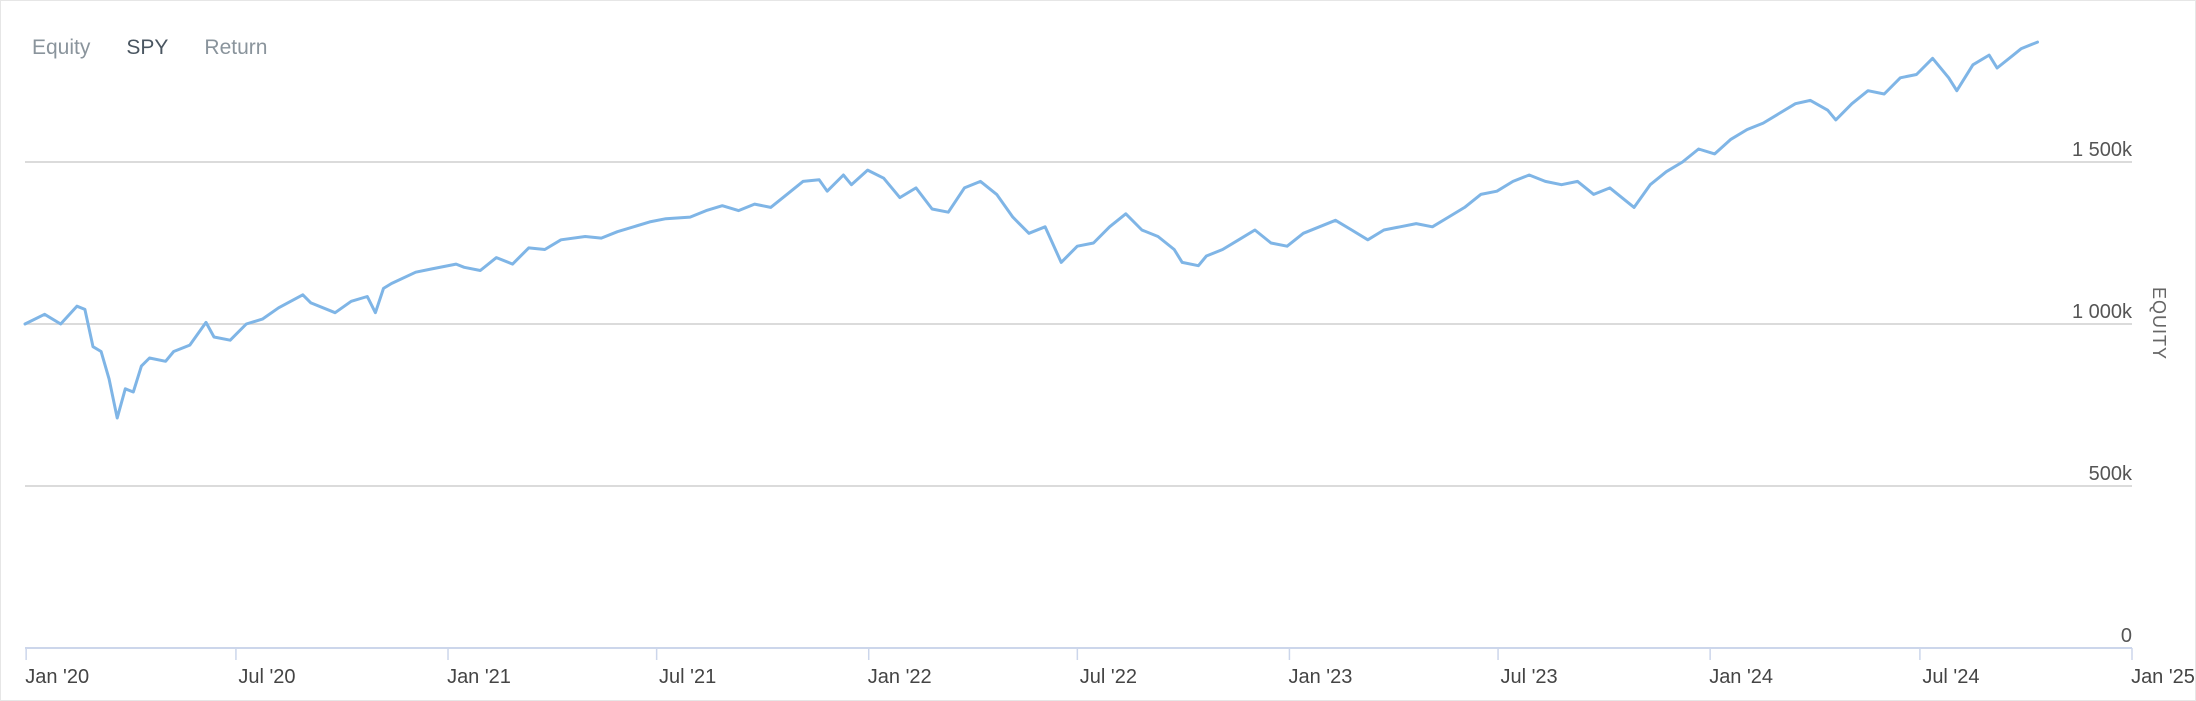 The image size is (2196, 701). I want to click on x-tick-label: Jul '23, so click(1528, 677).